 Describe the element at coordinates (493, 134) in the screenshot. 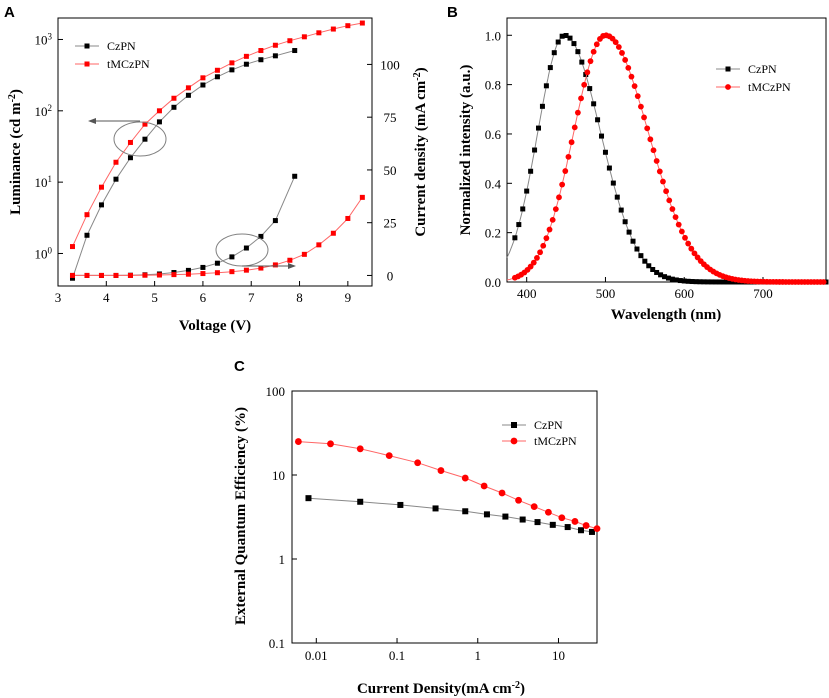

I see `y-tick-label-b: 0.6` at that location.